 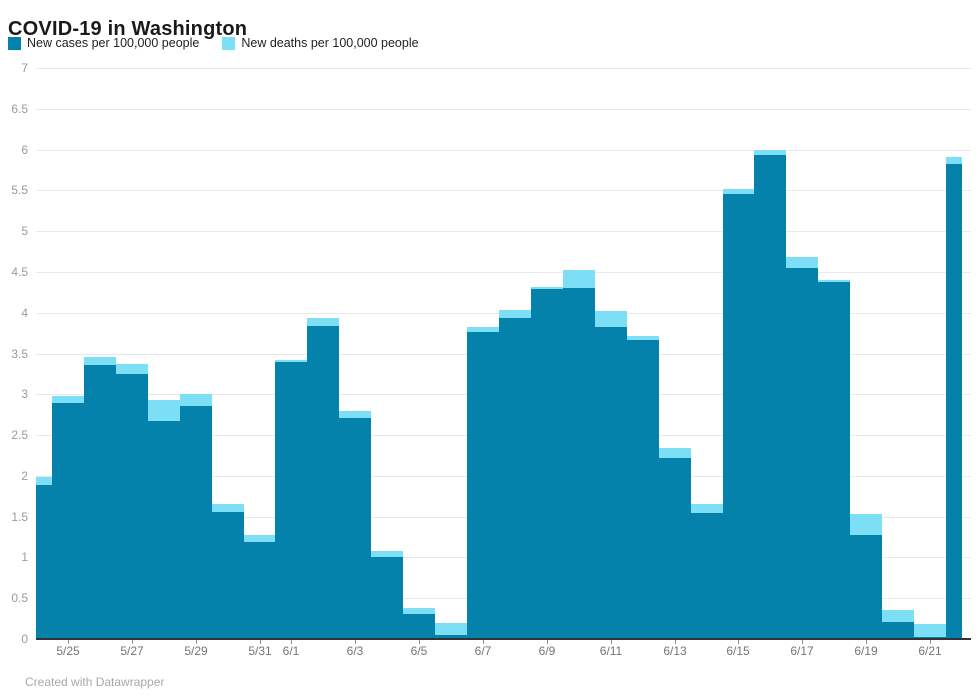 I want to click on bar-5/24, so click(x=44, y=558).